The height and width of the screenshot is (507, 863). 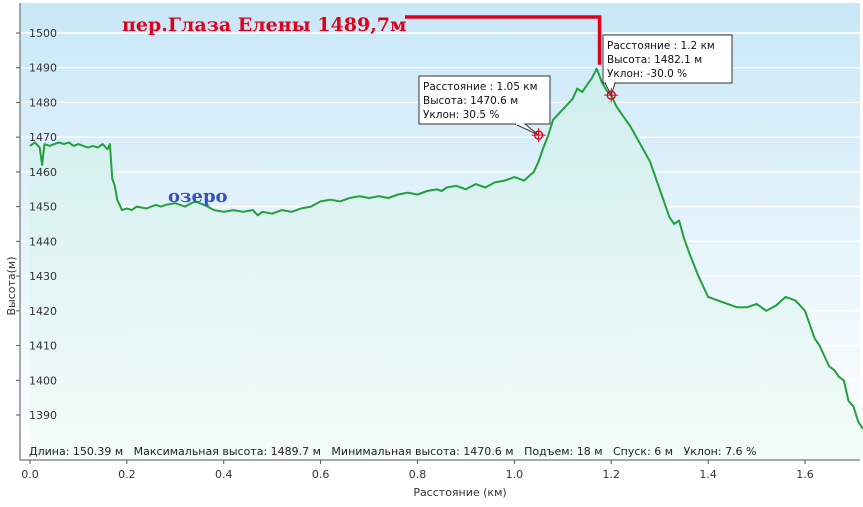 I want to click on pass-pointer-line, so click(x=503, y=40).